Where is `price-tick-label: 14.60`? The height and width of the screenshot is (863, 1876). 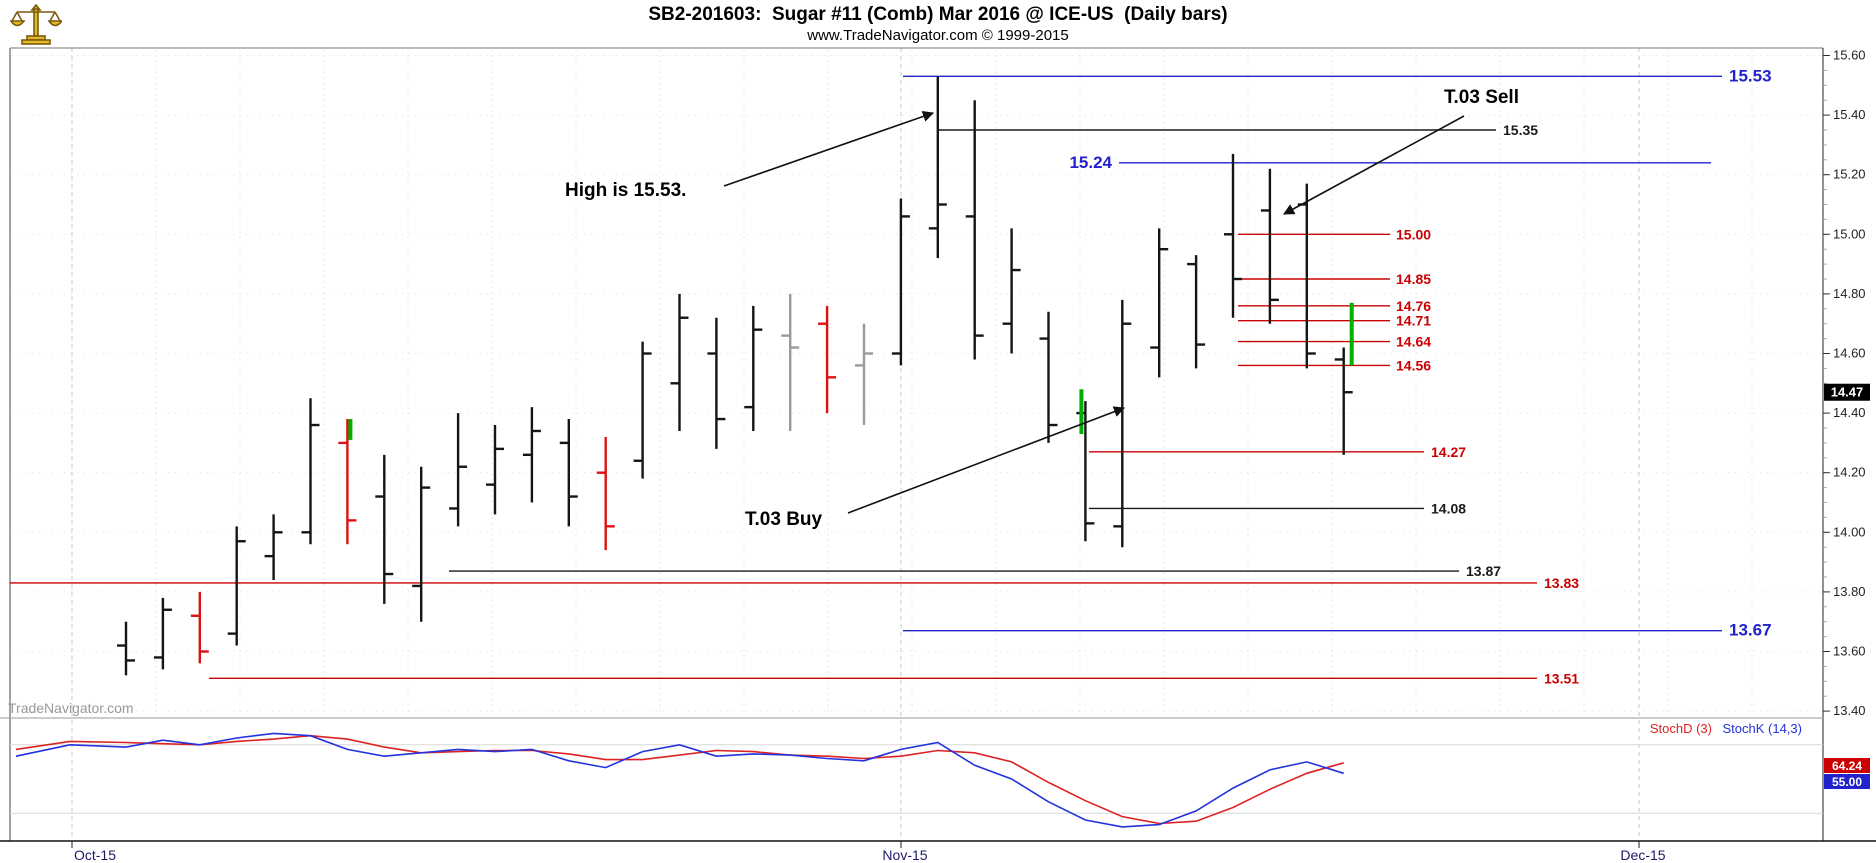
price-tick-label: 14.60 is located at coordinates (1849, 353).